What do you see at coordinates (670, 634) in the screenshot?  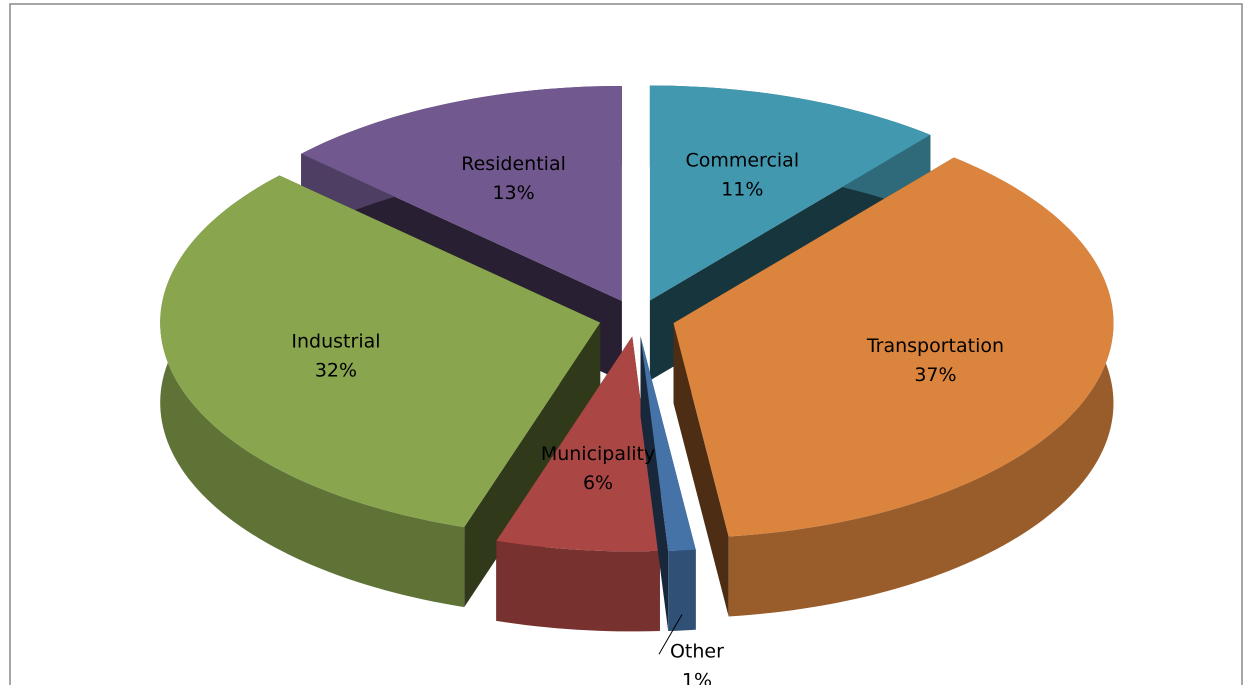 I see `leader-line` at bounding box center [670, 634].